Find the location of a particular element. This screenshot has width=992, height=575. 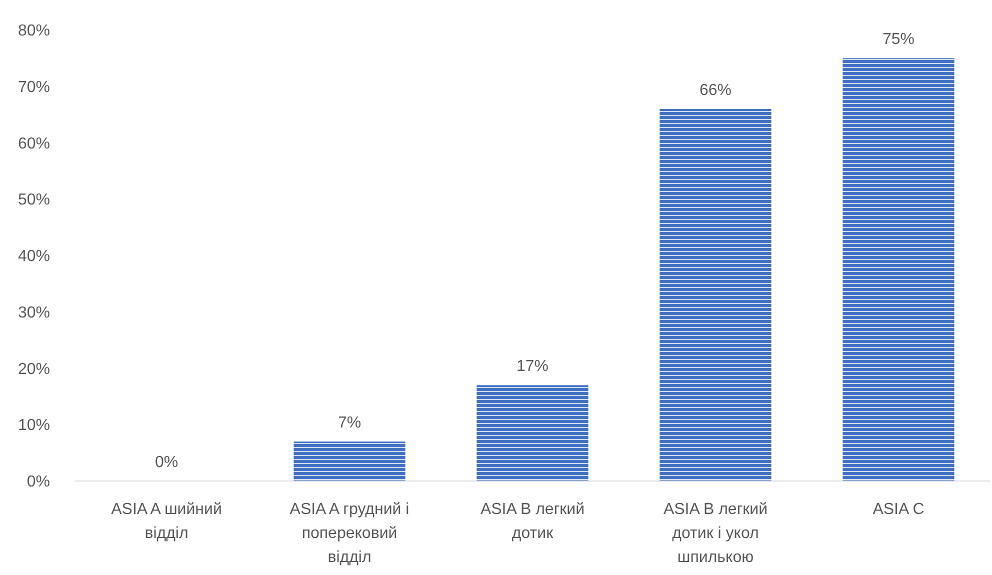

x-tick-label: ASIA A шийний відділ is located at coordinates (166, 521).